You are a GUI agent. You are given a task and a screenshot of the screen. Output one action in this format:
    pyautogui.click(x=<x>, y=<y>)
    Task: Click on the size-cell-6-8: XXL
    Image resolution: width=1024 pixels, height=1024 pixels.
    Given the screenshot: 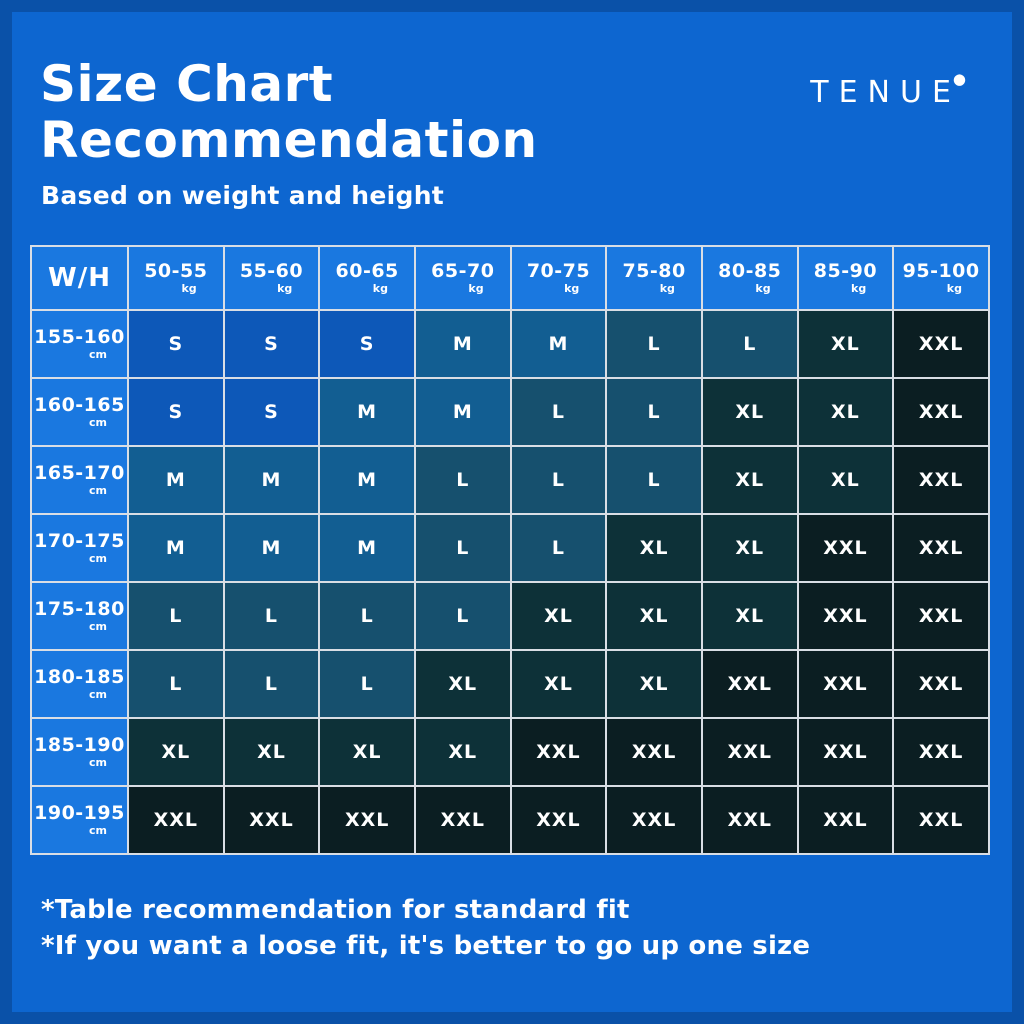 What is the action you would take?
    pyautogui.click(x=941, y=752)
    